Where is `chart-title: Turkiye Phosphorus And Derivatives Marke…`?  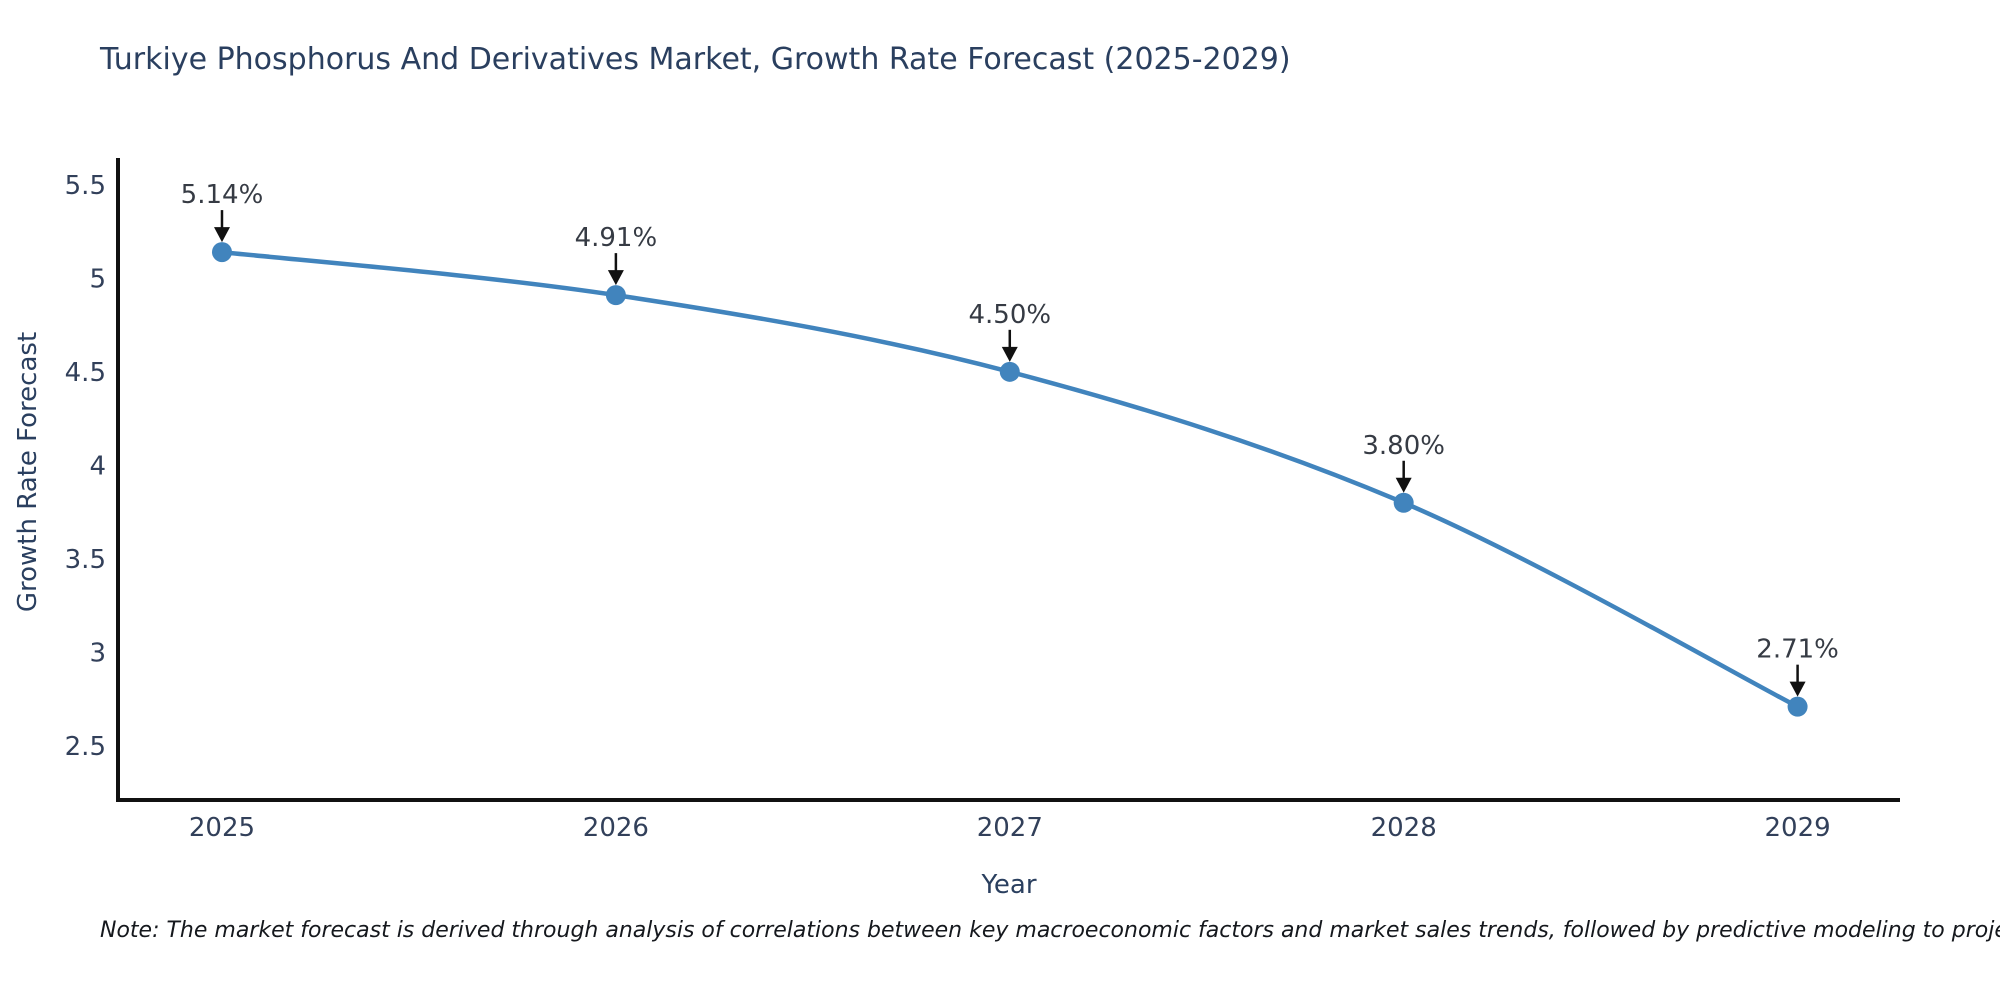 chart-title: Turkiye Phosphorus And Derivatives Marke… is located at coordinates (695, 59).